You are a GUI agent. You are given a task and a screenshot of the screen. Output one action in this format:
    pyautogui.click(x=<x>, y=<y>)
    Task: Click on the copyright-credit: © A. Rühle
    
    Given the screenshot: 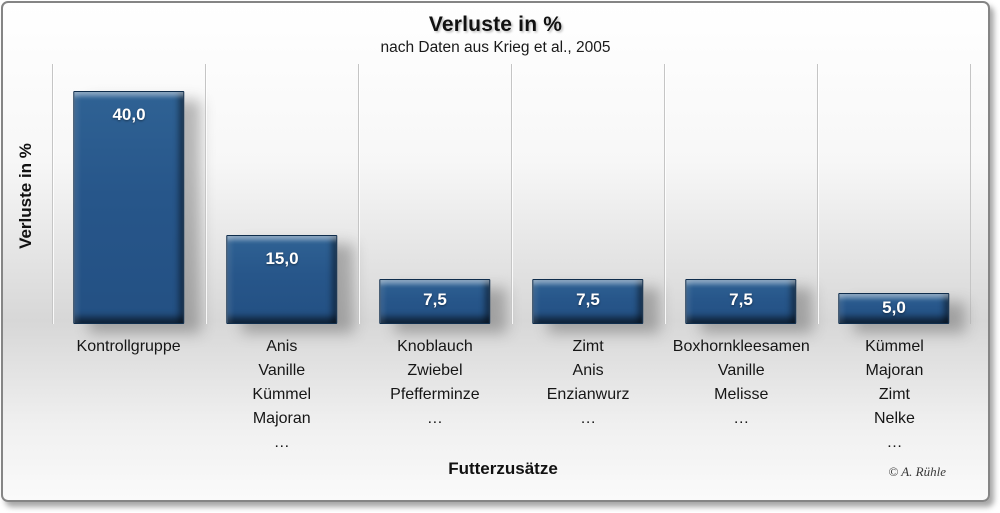 What is the action you would take?
    pyautogui.click(x=917, y=471)
    